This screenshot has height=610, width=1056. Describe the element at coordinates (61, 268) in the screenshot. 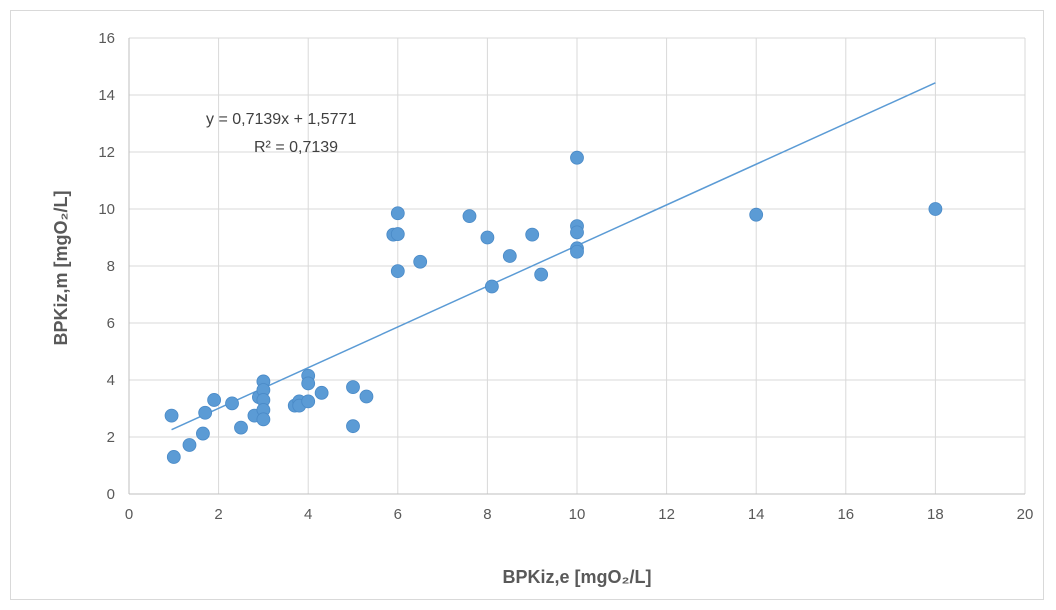

I see `y-axis-title: BPKiz,m [mgO₂/L]` at that location.